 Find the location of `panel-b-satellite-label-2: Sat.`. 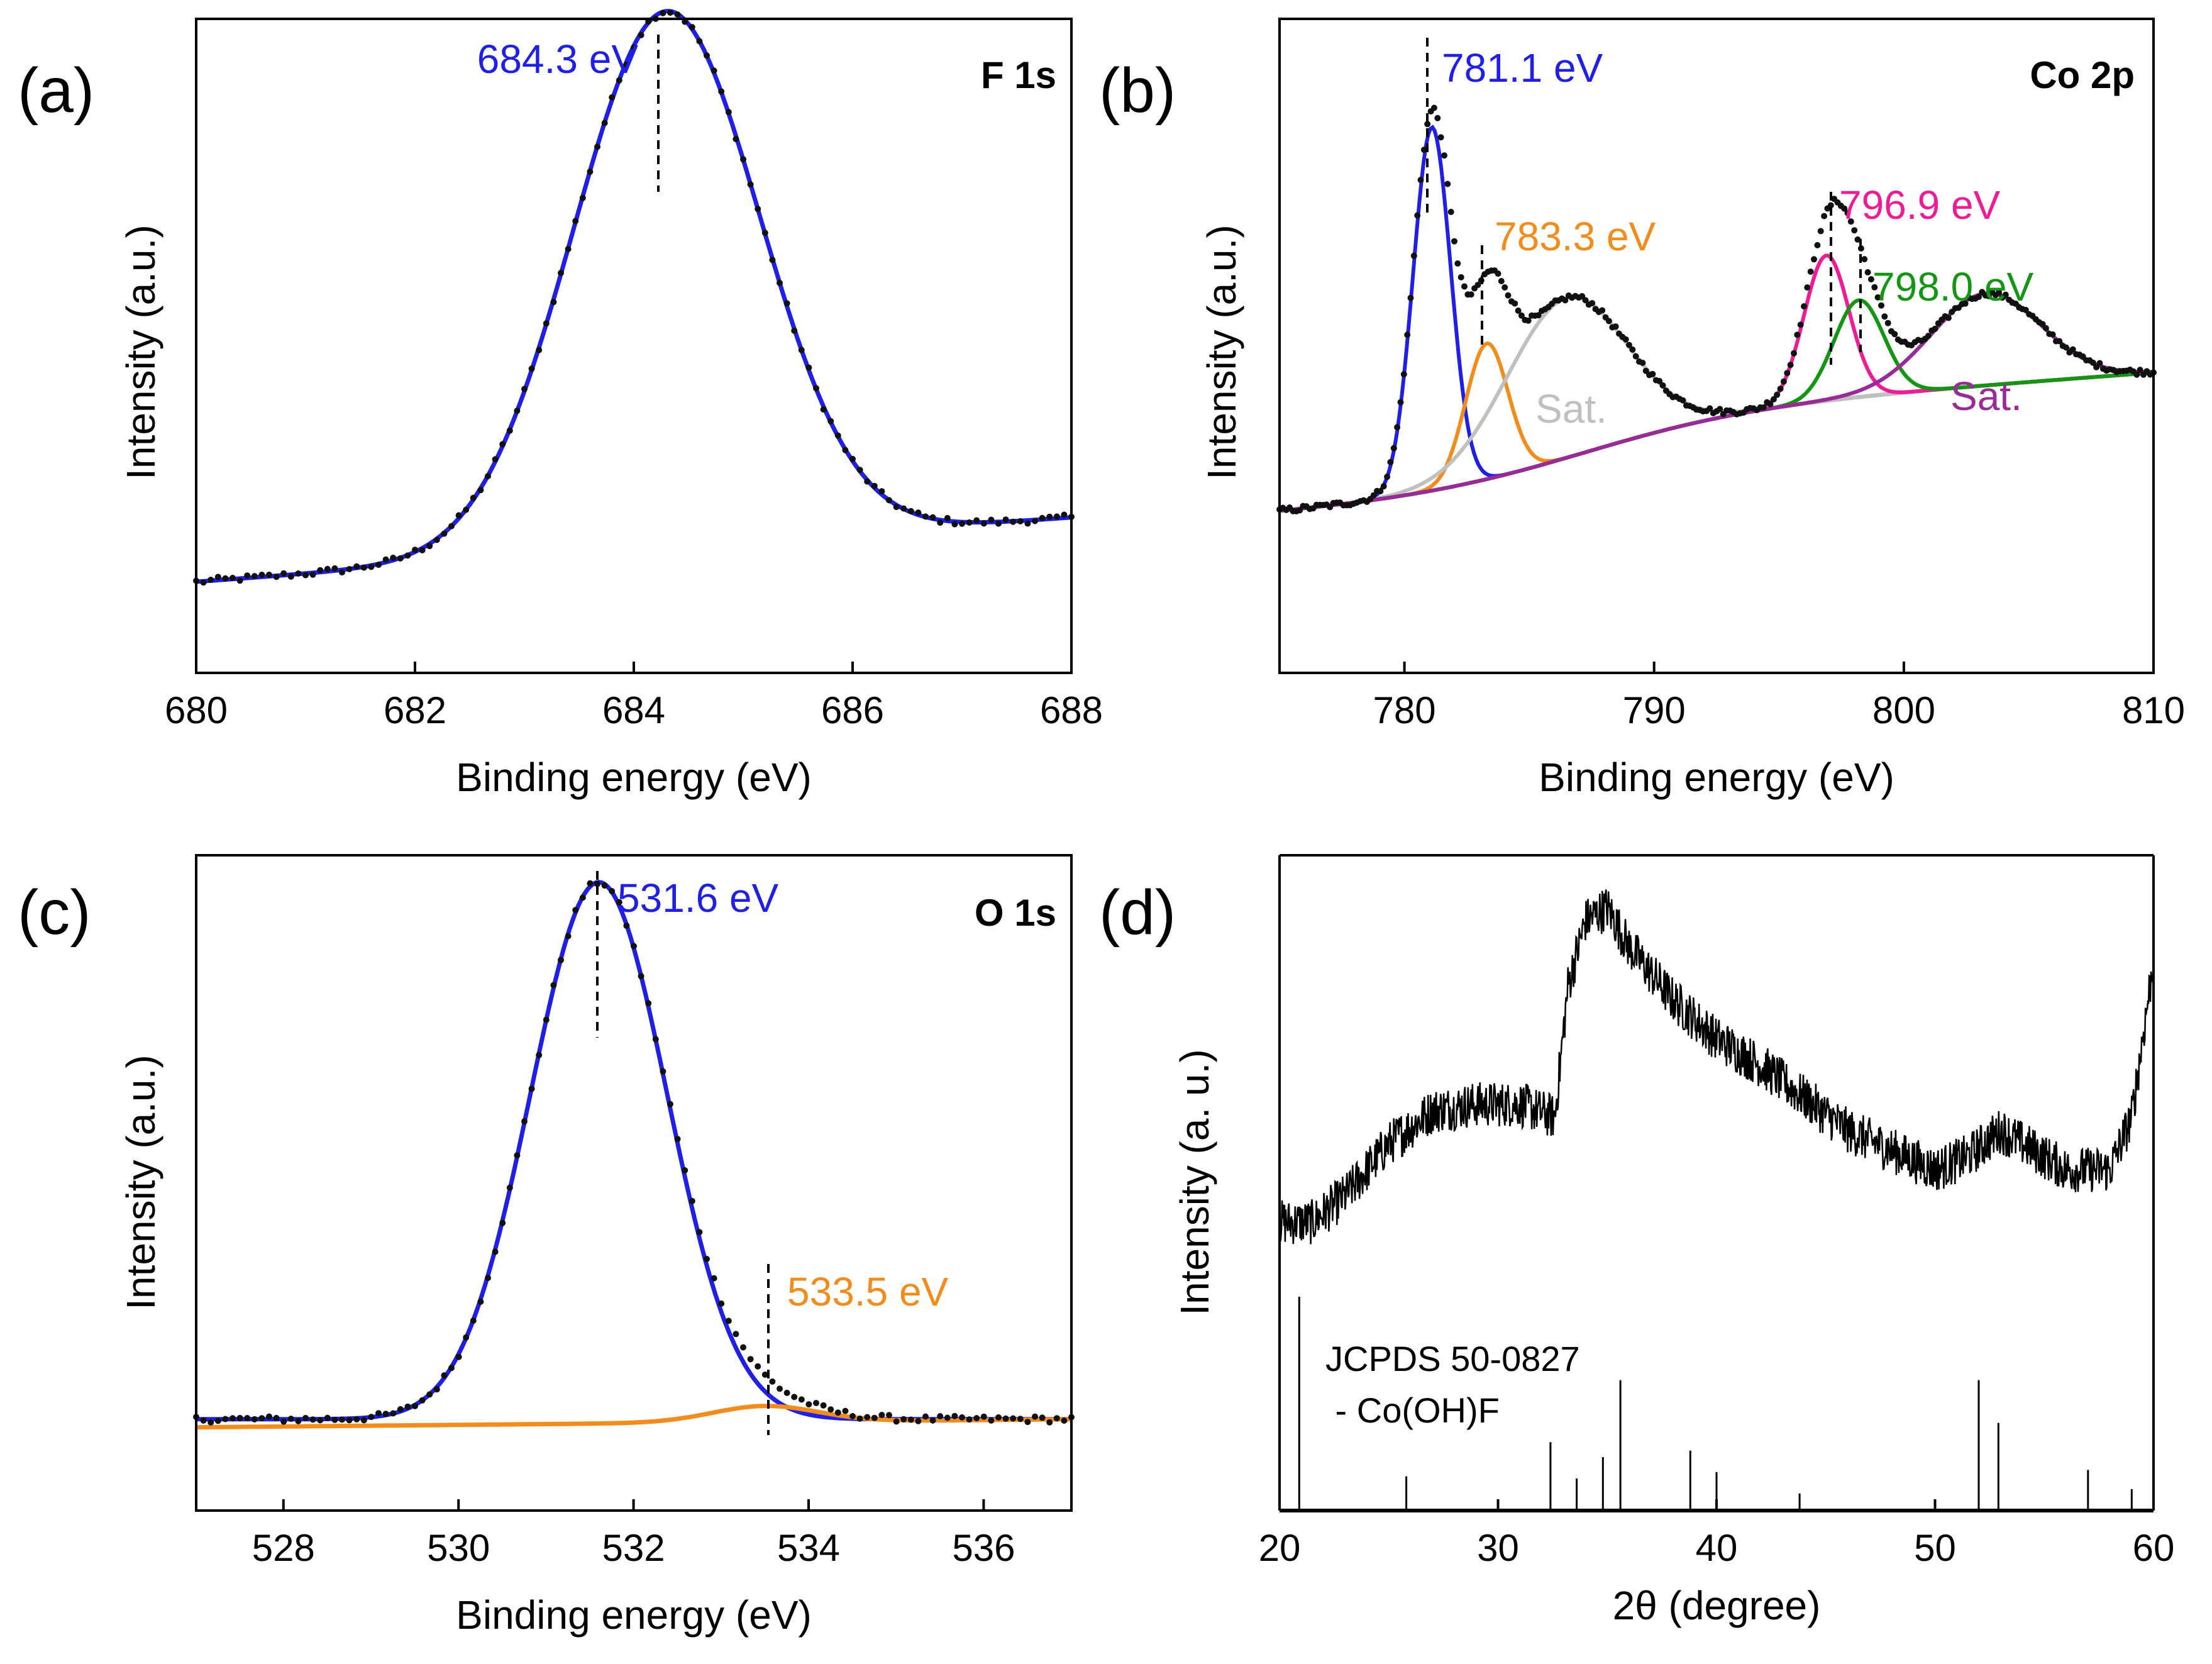

panel-b-satellite-label-2: Sat. is located at coordinates (1986, 396).